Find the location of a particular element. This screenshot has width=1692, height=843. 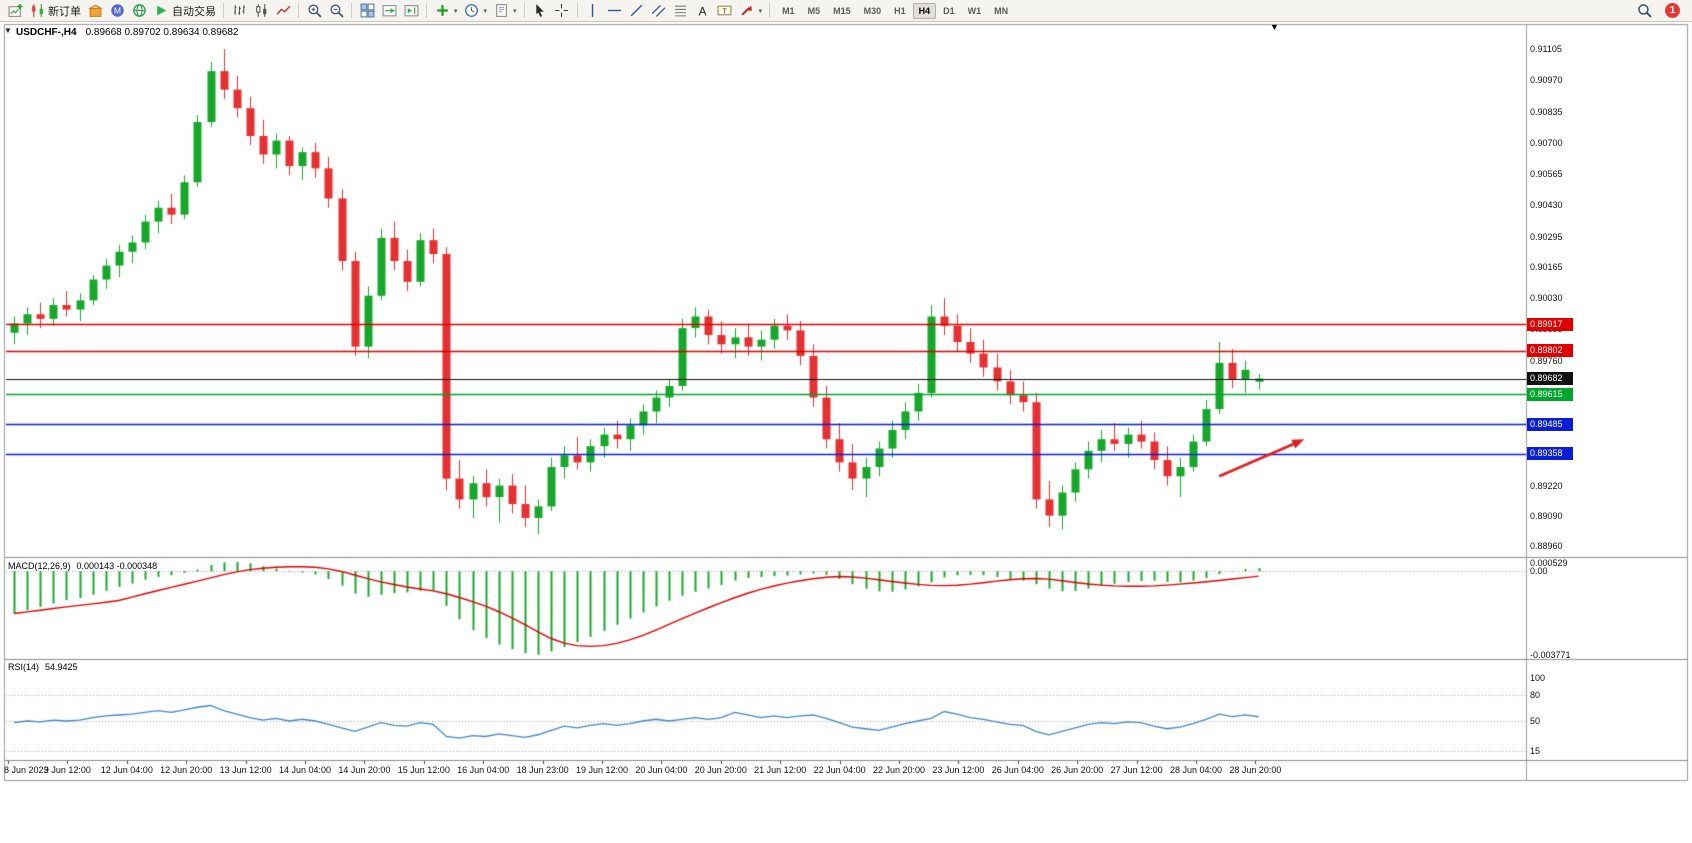

cursor-tool-button is located at coordinates (540, 11).